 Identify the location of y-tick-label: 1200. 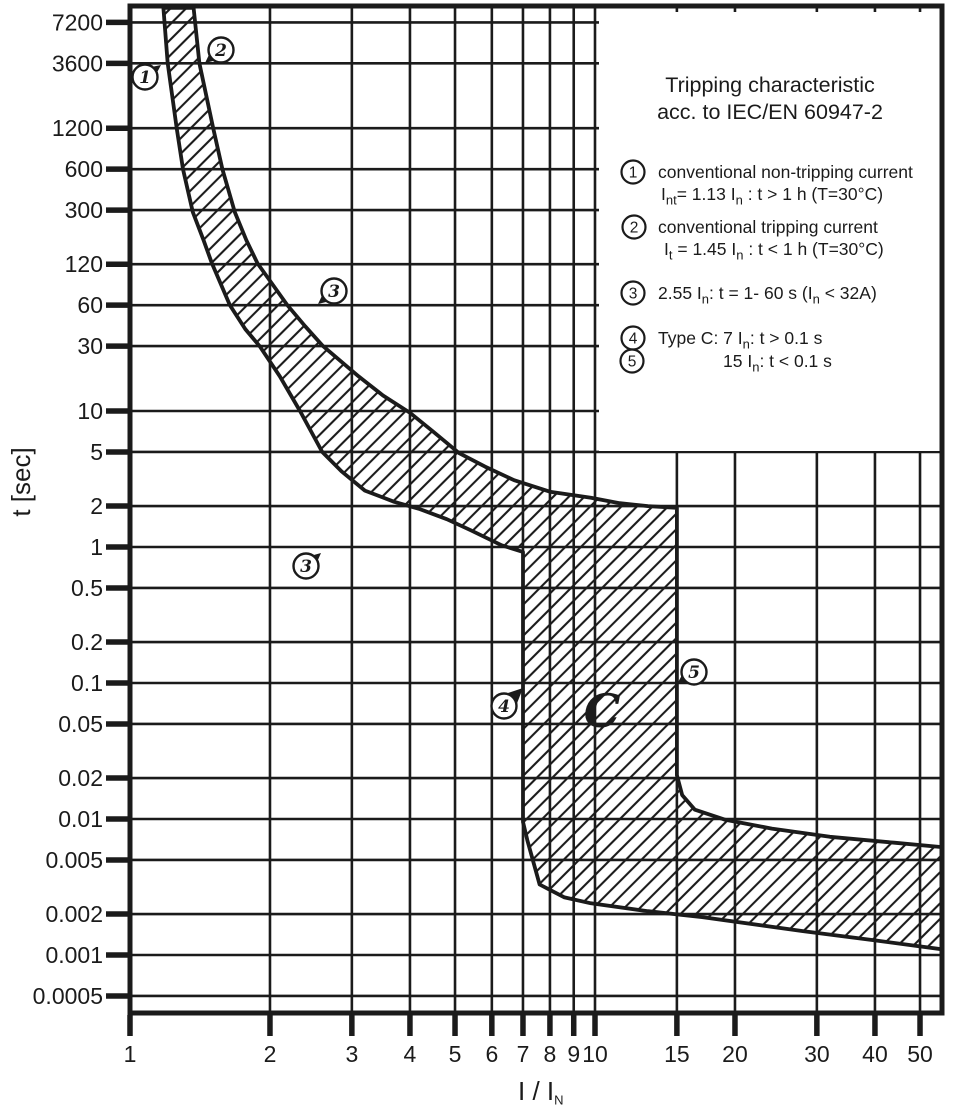
(77, 128).